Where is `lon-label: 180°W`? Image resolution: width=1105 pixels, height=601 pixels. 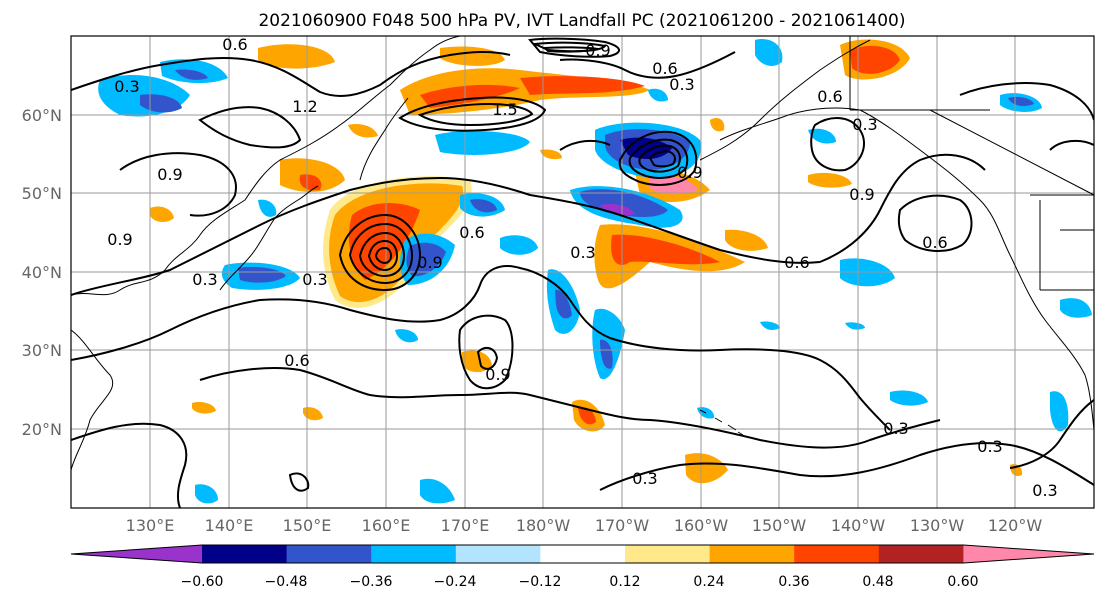 lon-label: 180°W is located at coordinates (543, 525).